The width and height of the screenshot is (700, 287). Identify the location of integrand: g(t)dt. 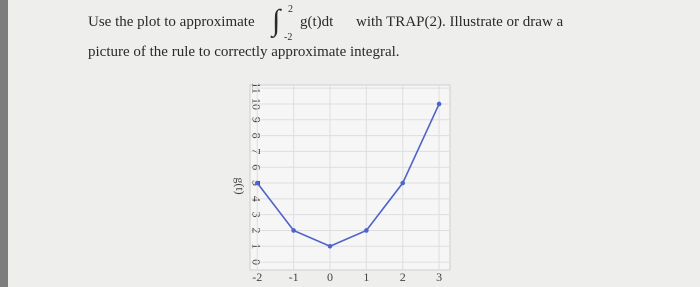
(317, 22).